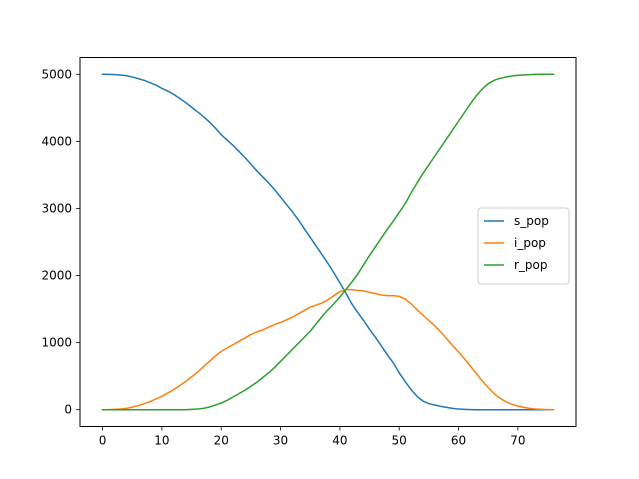 This screenshot has height=479, width=639. What do you see at coordinates (56, 208) in the screenshot?
I see `y-tick-label: 3000` at bounding box center [56, 208].